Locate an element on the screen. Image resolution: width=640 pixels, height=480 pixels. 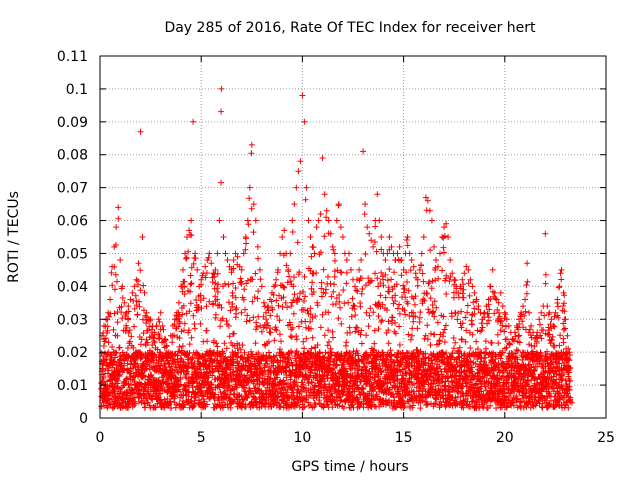
x-tick-label: 0 is located at coordinates (100, 438).